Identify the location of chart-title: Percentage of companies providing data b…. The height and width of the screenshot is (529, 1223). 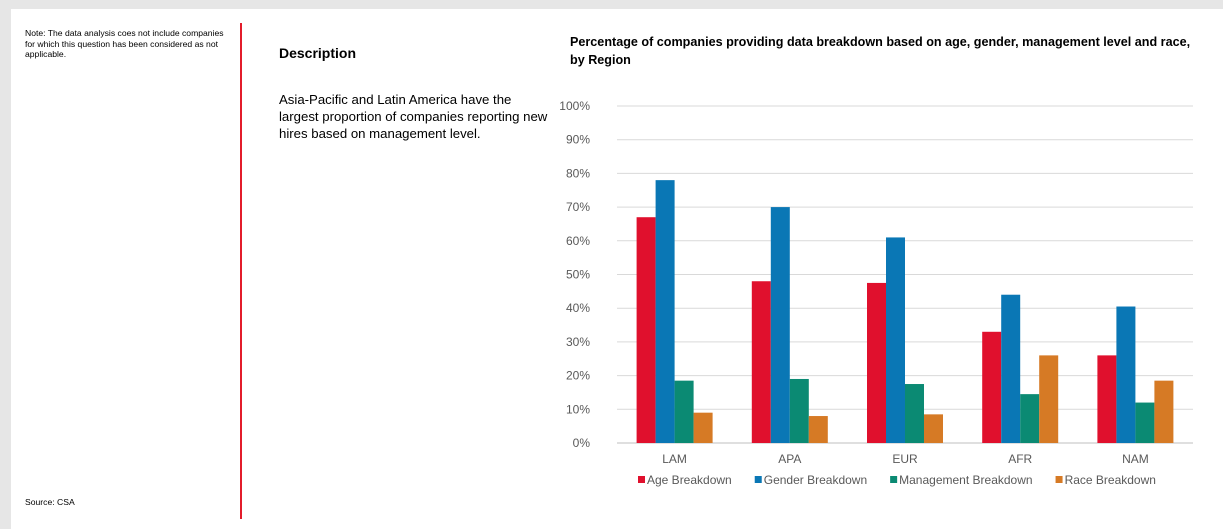
(880, 51).